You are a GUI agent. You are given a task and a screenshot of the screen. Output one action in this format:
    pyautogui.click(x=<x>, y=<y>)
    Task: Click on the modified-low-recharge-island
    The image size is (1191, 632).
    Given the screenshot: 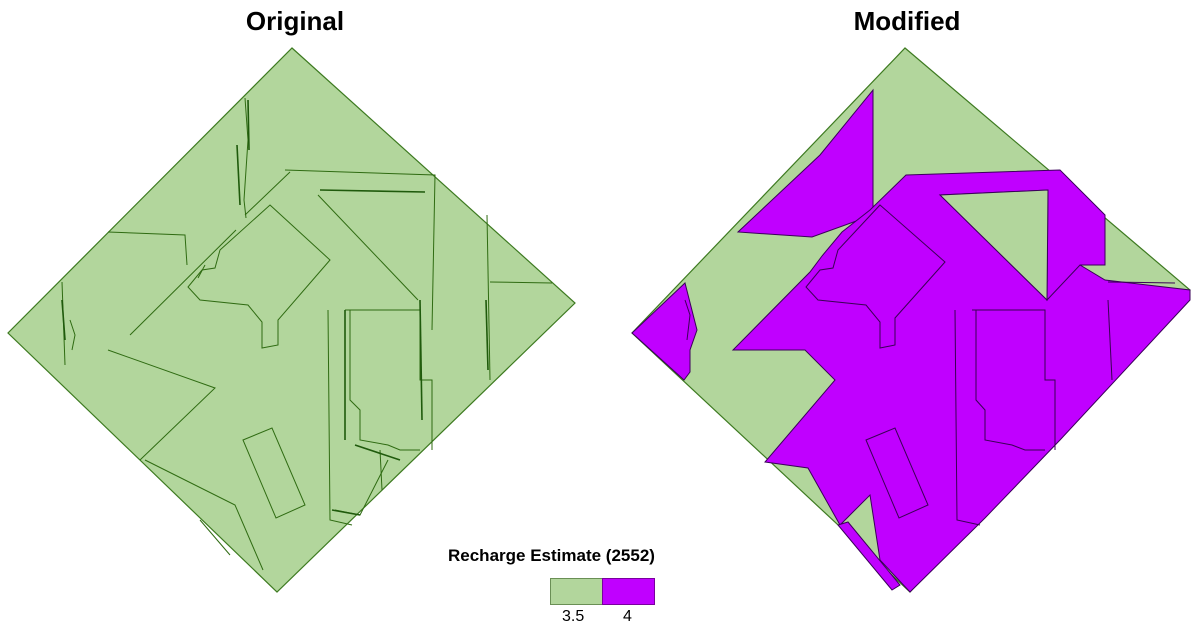 What is the action you would take?
    pyautogui.click(x=993, y=245)
    